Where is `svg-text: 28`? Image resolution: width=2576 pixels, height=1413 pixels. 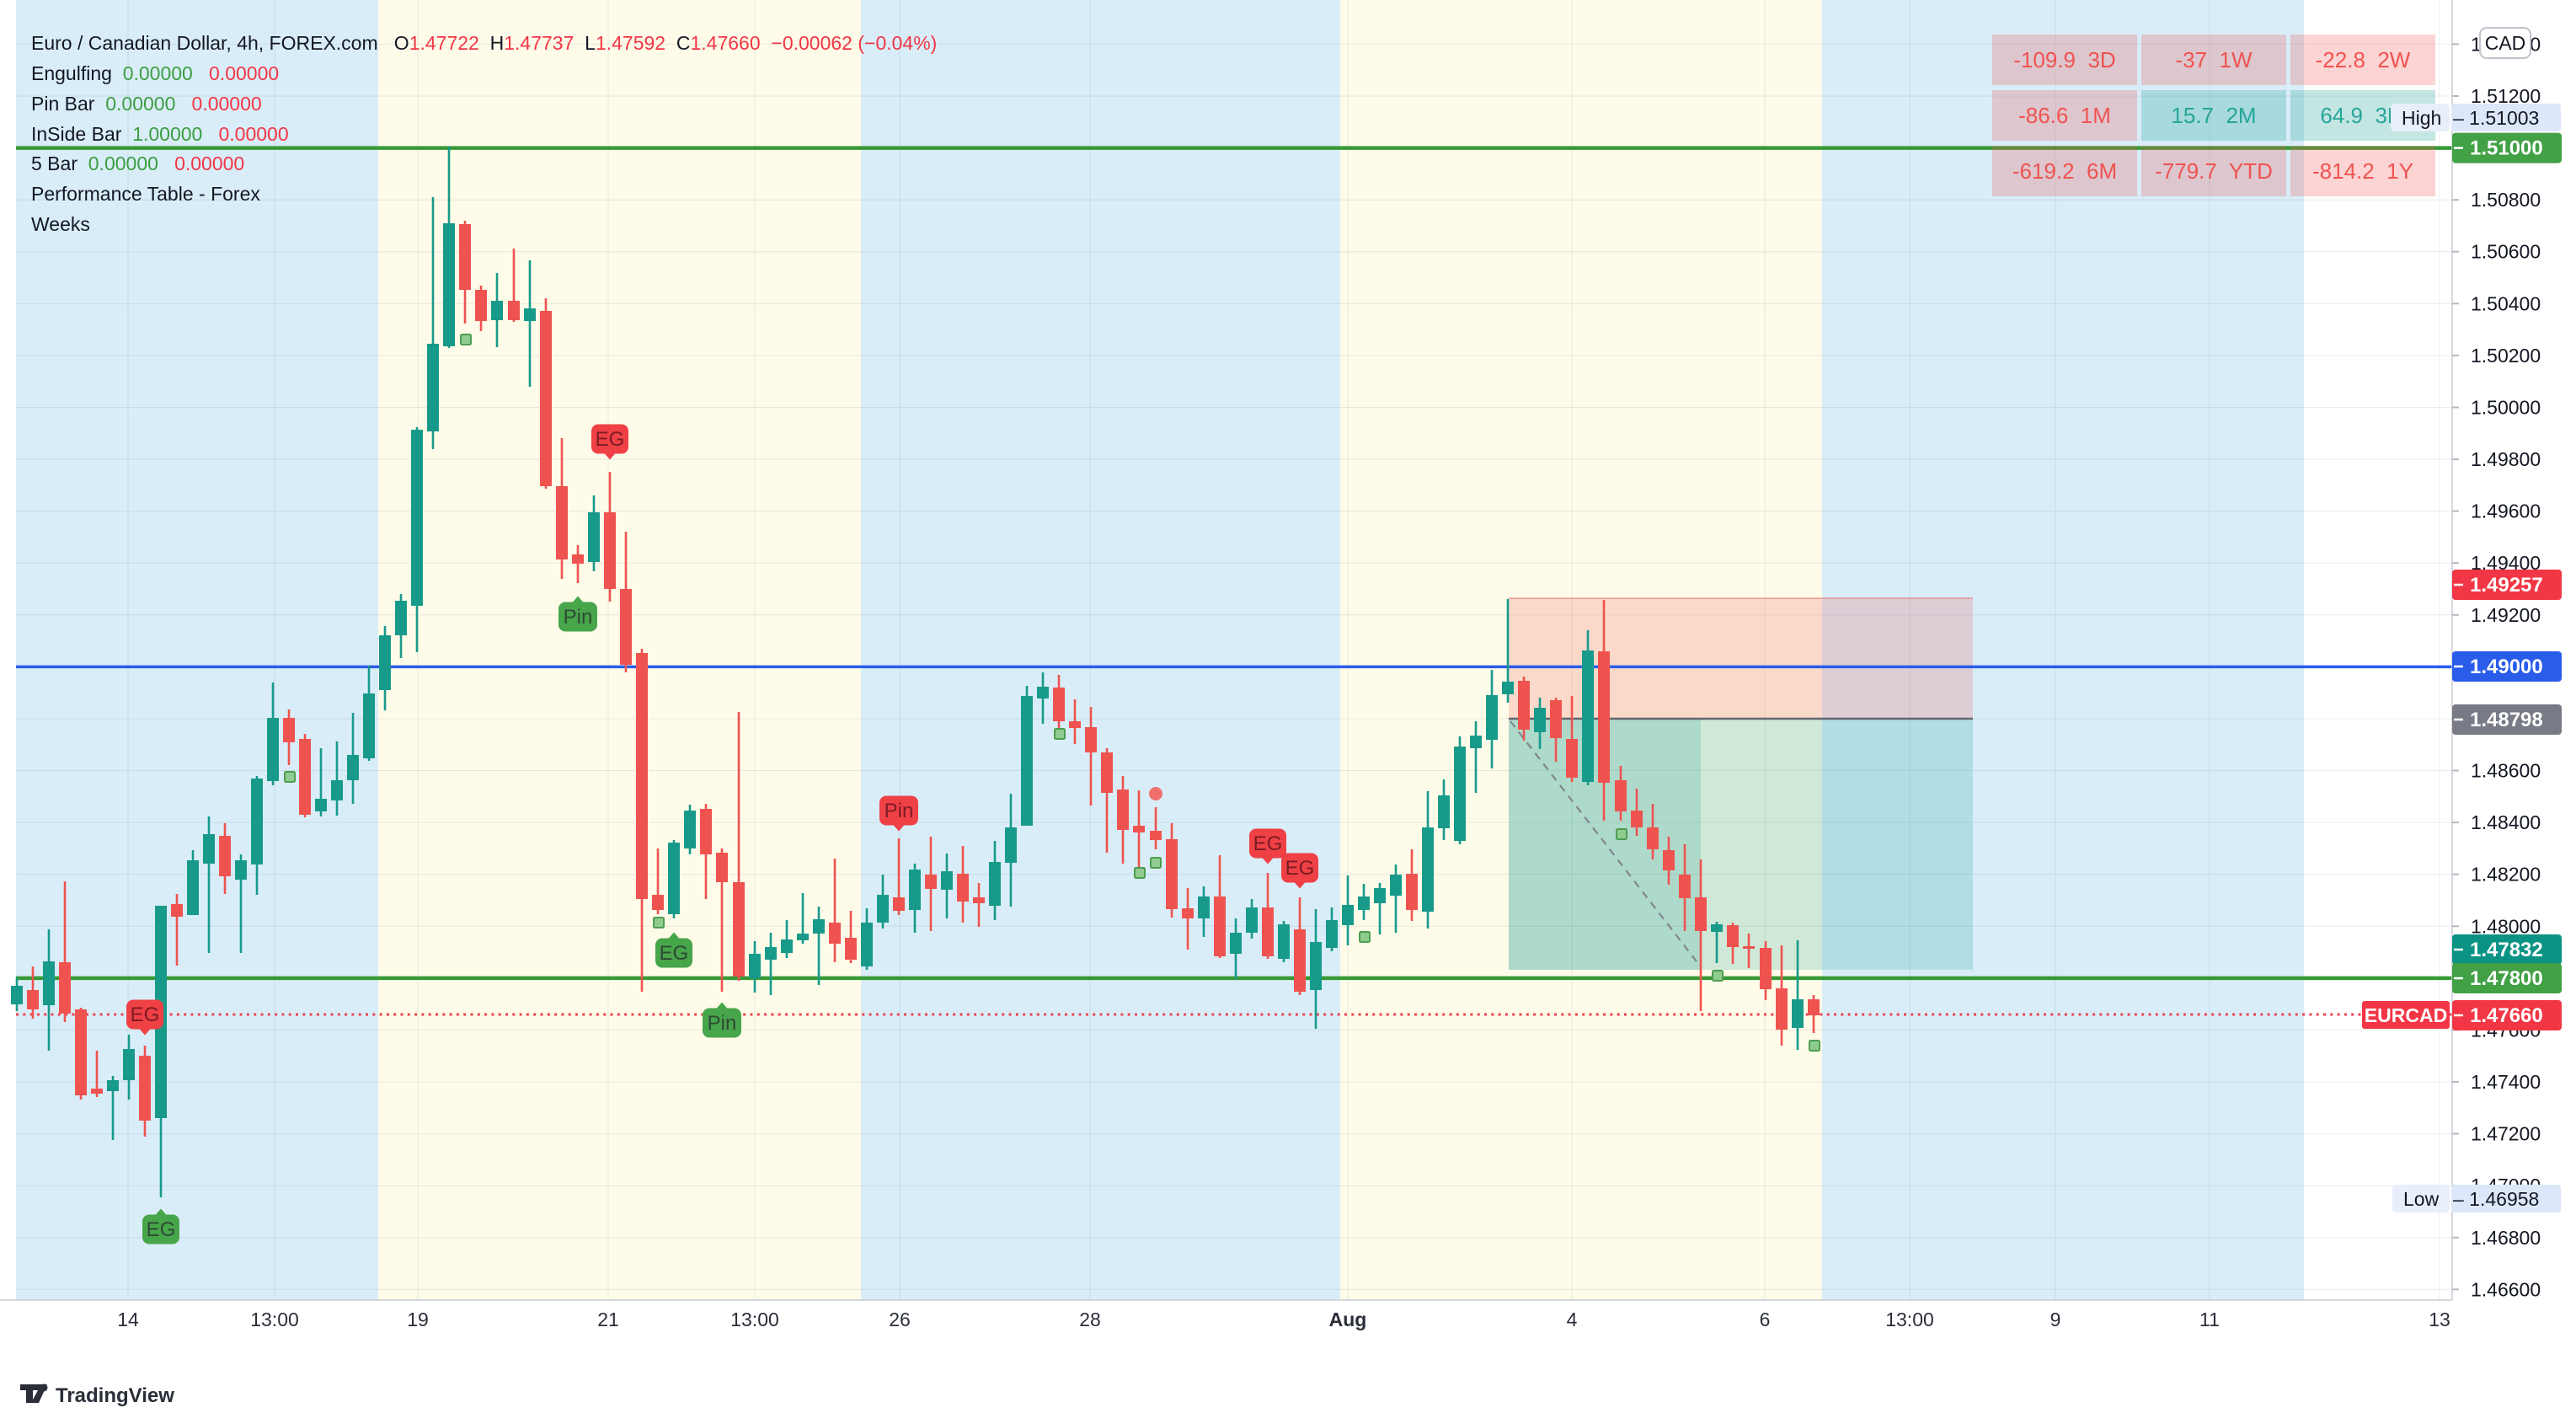
svg-text: 28 is located at coordinates (1090, 1319).